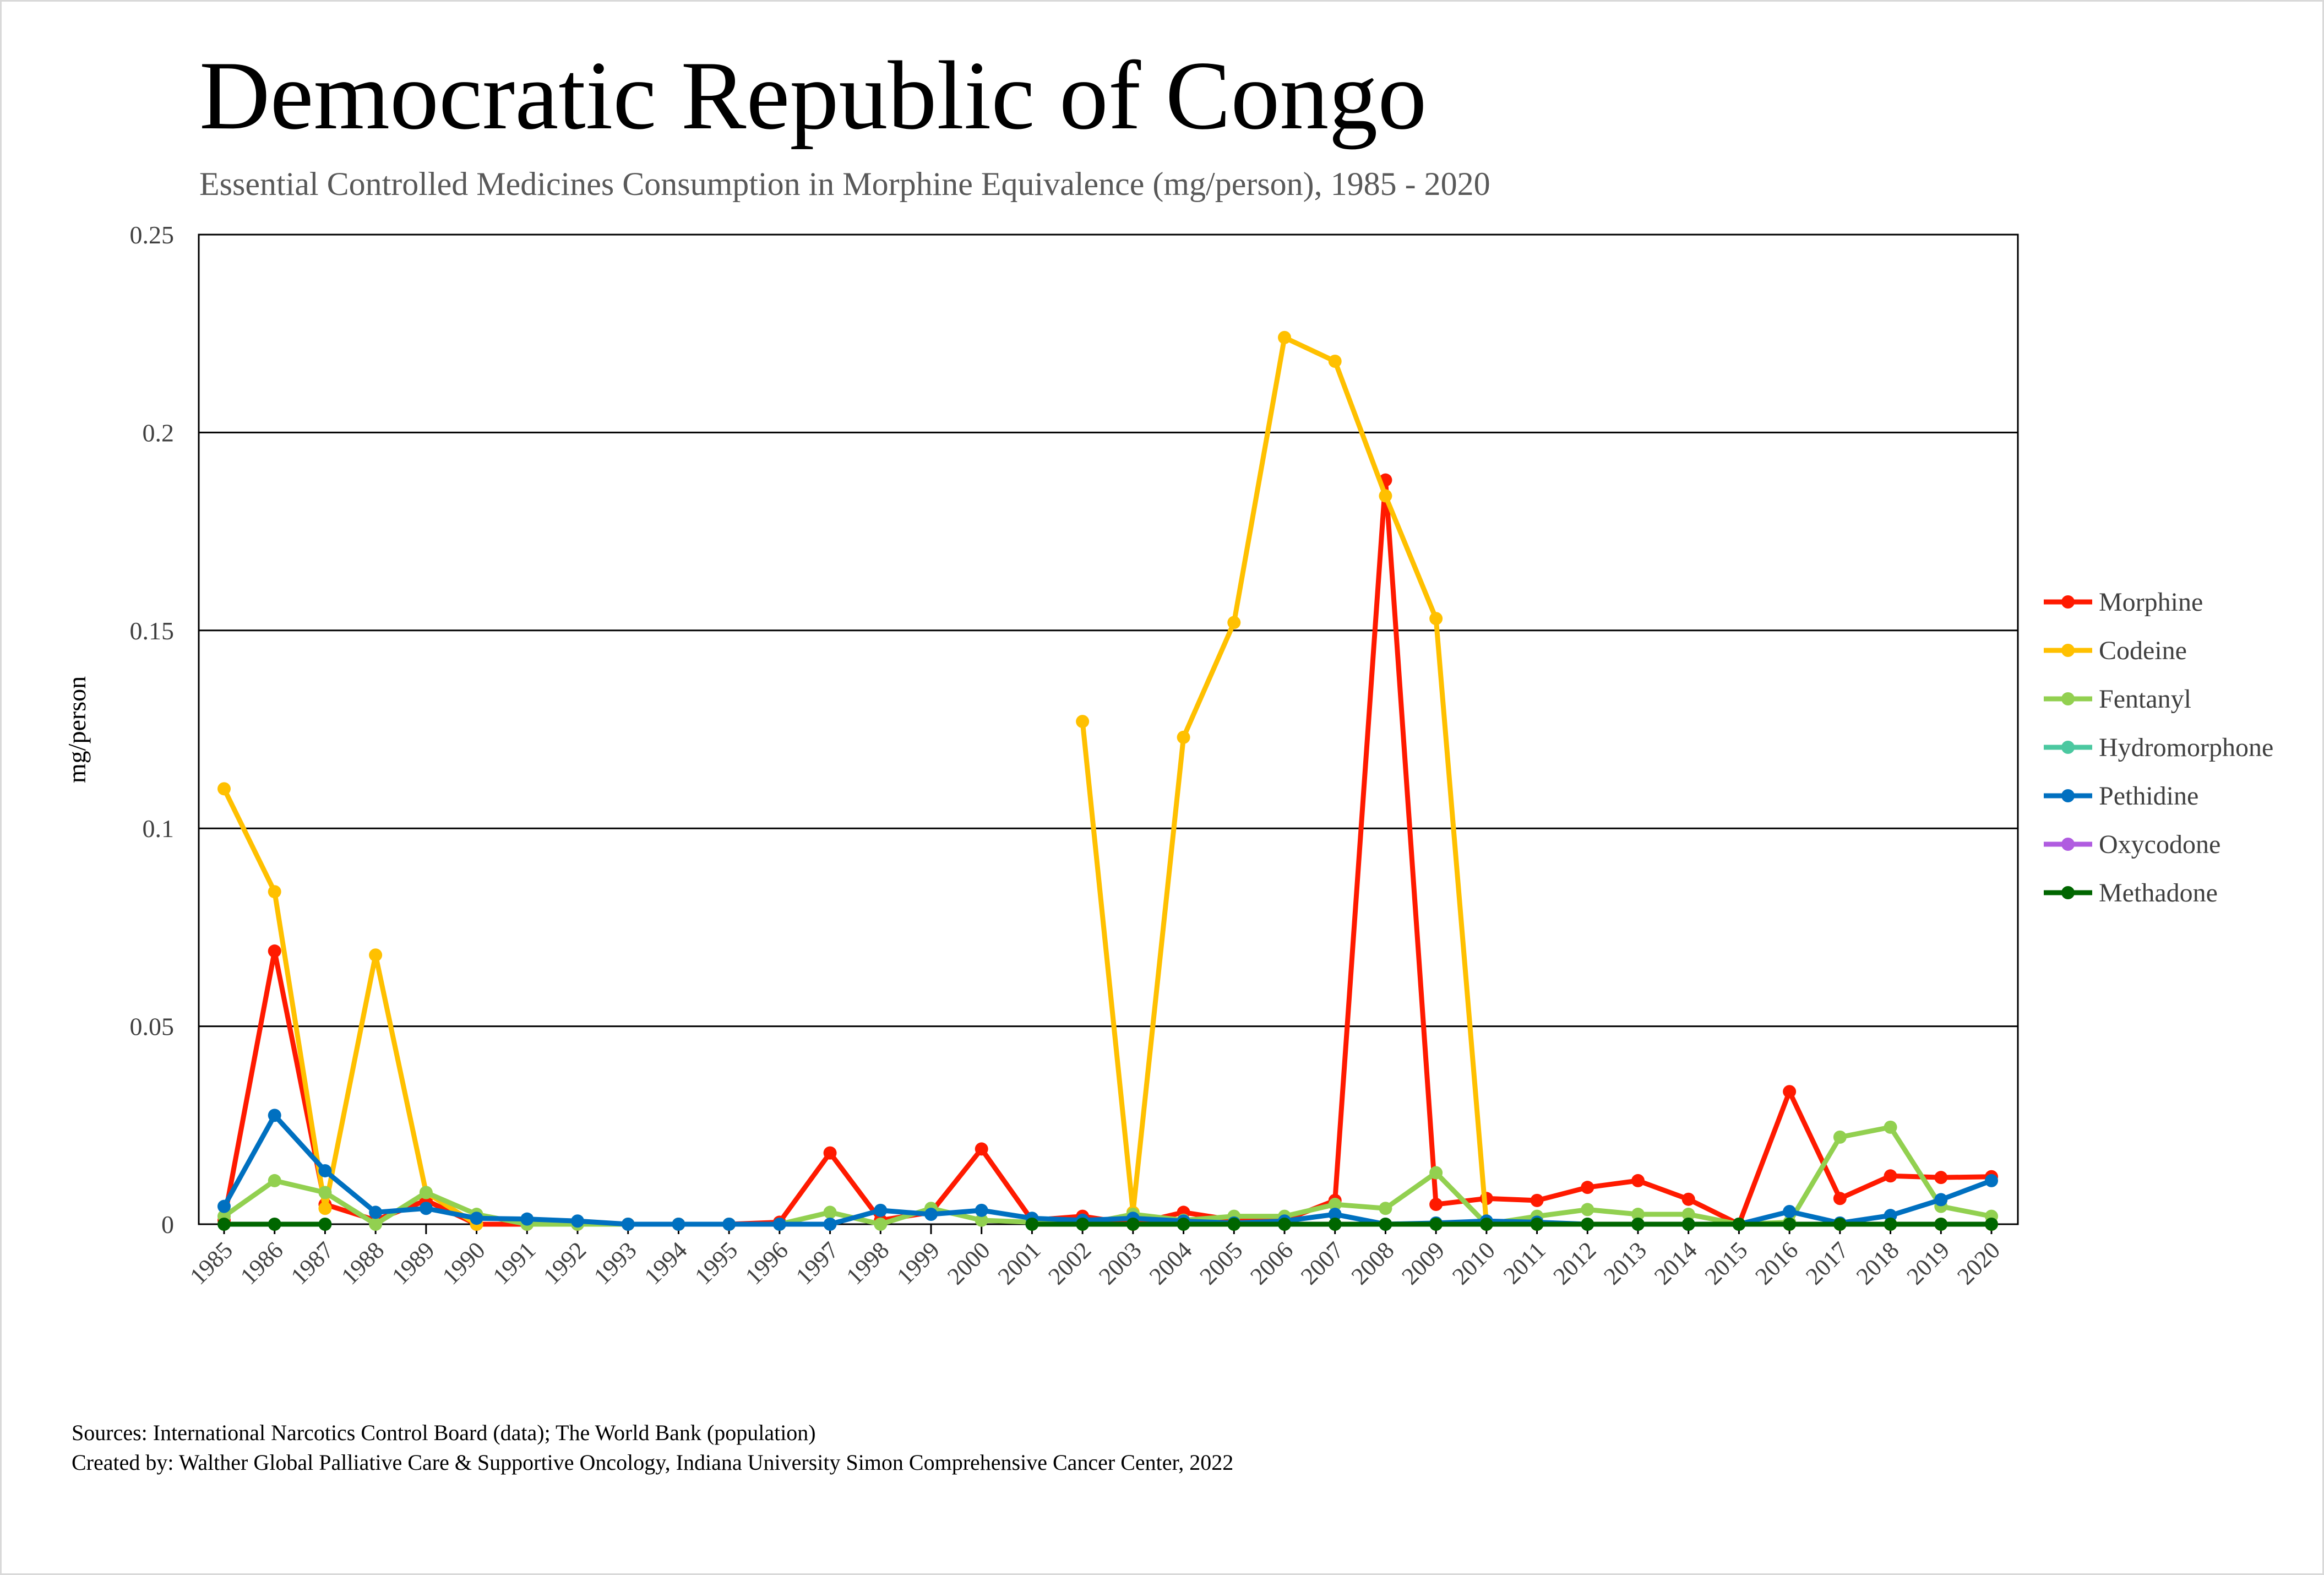 The width and height of the screenshot is (2324, 1575). I want to click on x-tick-label: 1987, so click(312, 1263).